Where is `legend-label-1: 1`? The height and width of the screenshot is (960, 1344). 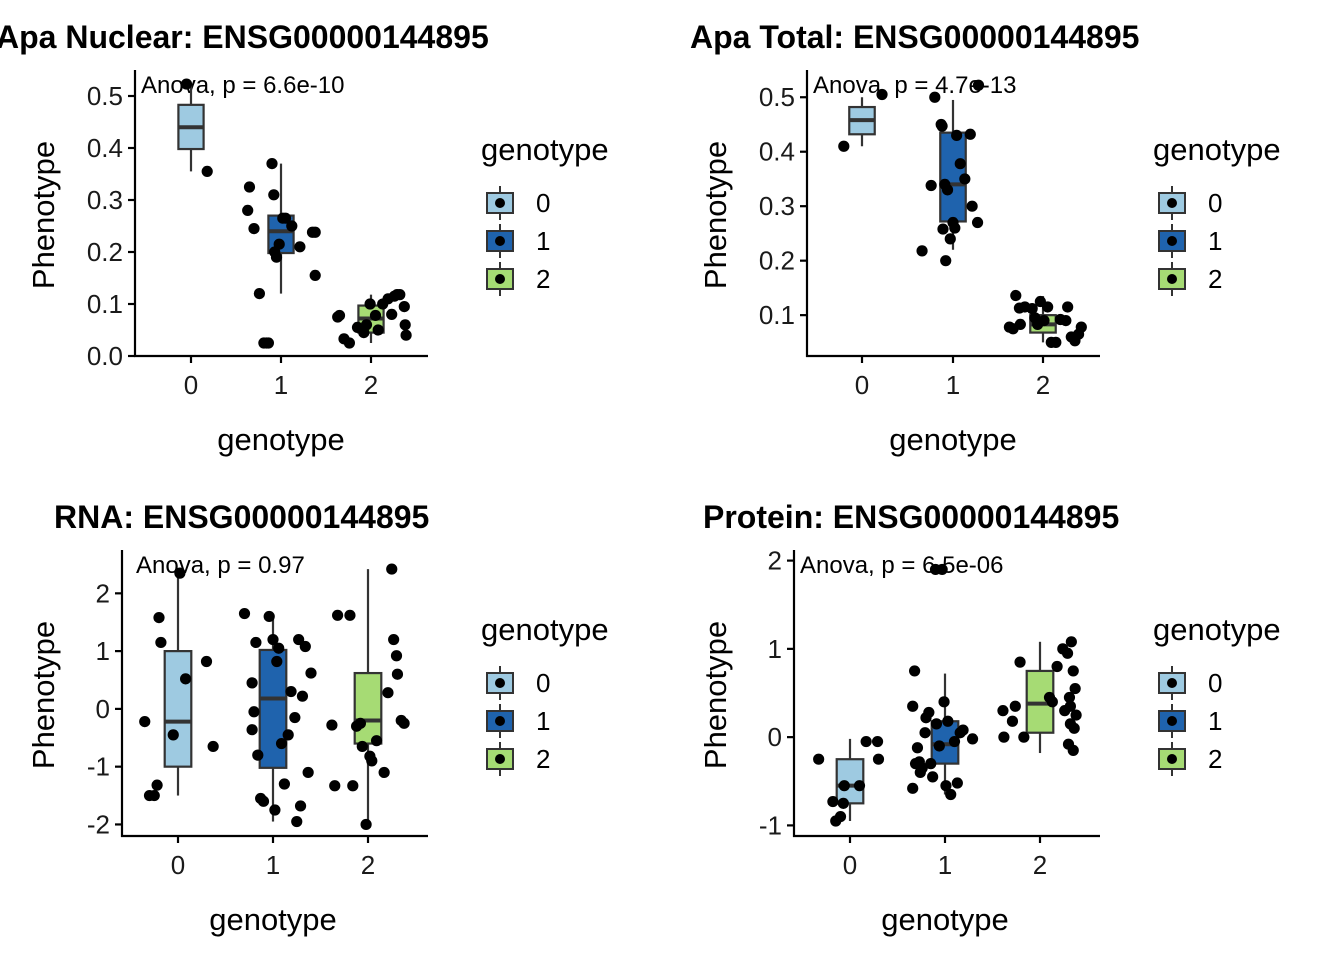
legend-label-1: 1 is located at coordinates (1215, 721).